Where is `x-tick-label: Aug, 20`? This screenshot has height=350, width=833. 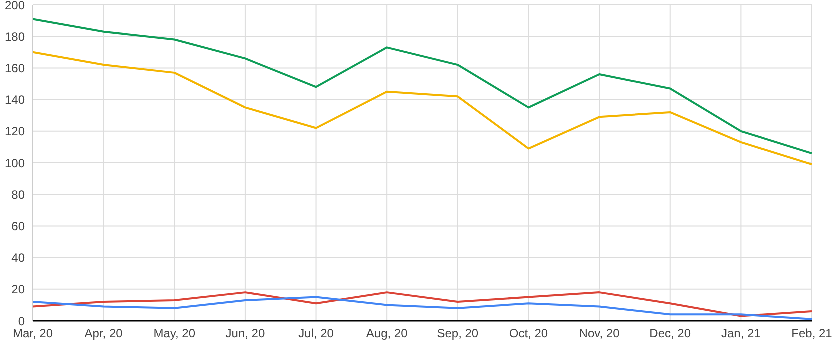
x-tick-label: Aug, 20 is located at coordinates (387, 333).